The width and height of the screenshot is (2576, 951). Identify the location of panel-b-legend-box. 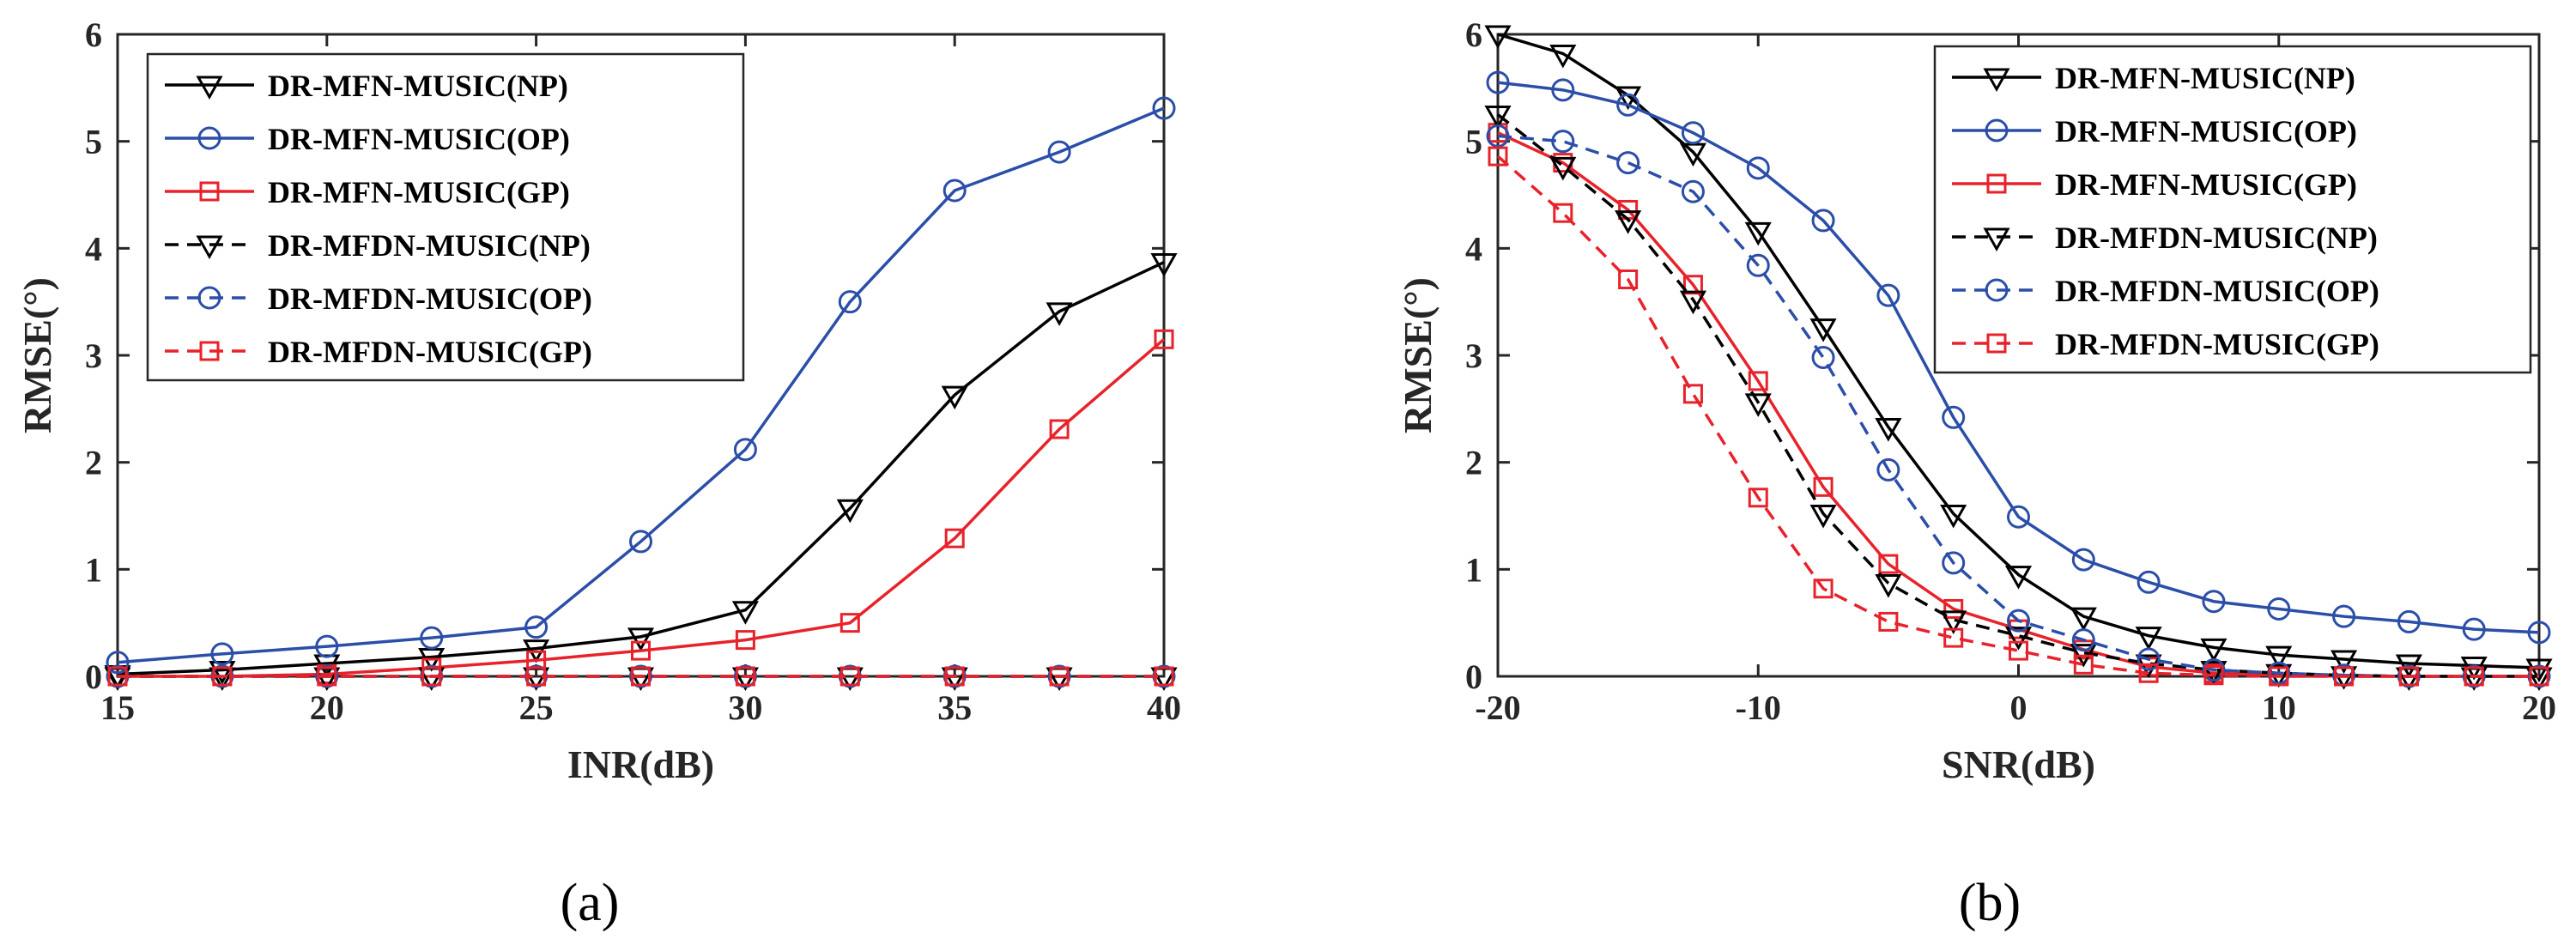
(2232, 209).